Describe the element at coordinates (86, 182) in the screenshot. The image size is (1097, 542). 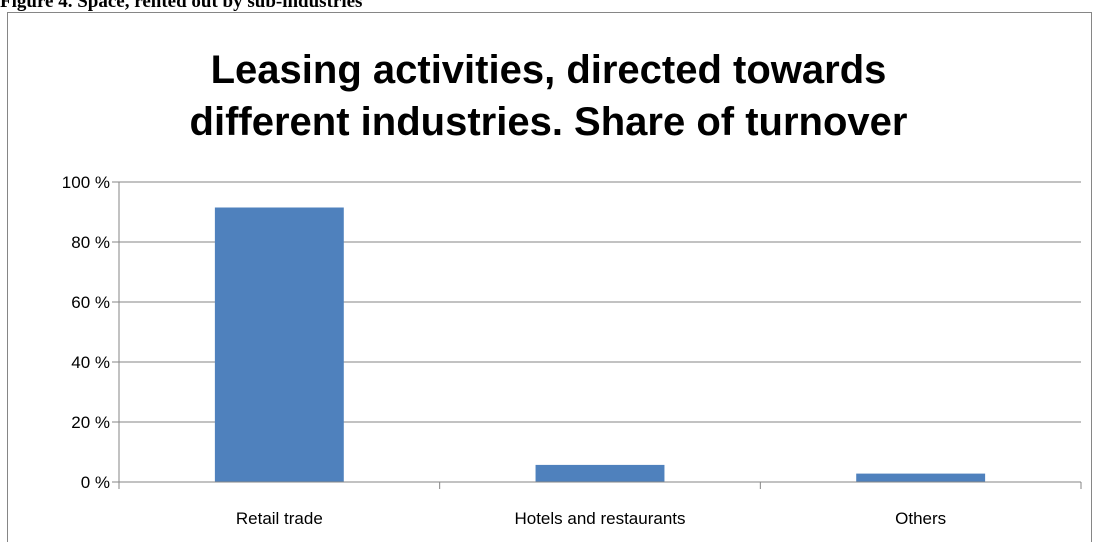
I see `y-tick-label: 100 %` at that location.